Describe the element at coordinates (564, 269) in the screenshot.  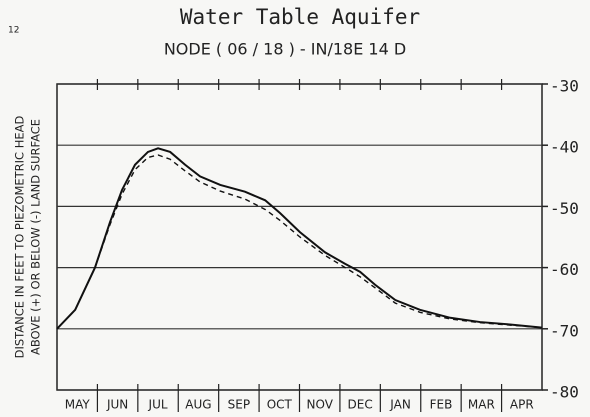
I see `y-tick-label: -60` at that location.